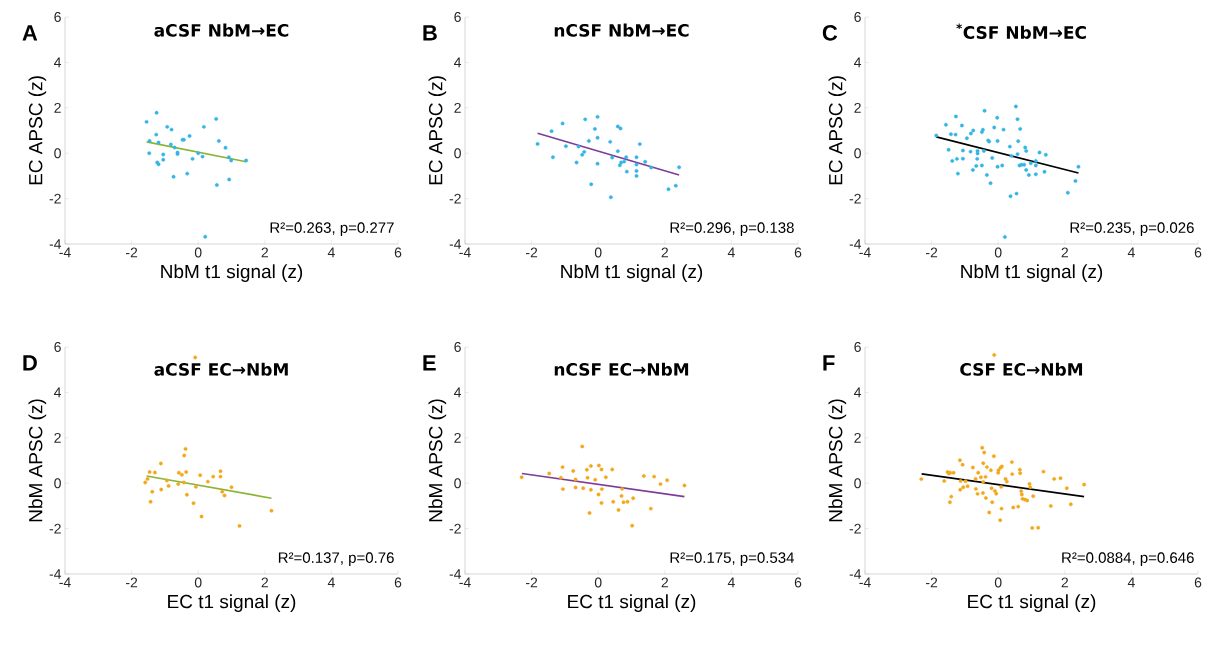 This screenshot has height=646, width=1209. I want to click on annotation: R²=0.0884, p=0.646, so click(1128, 559).